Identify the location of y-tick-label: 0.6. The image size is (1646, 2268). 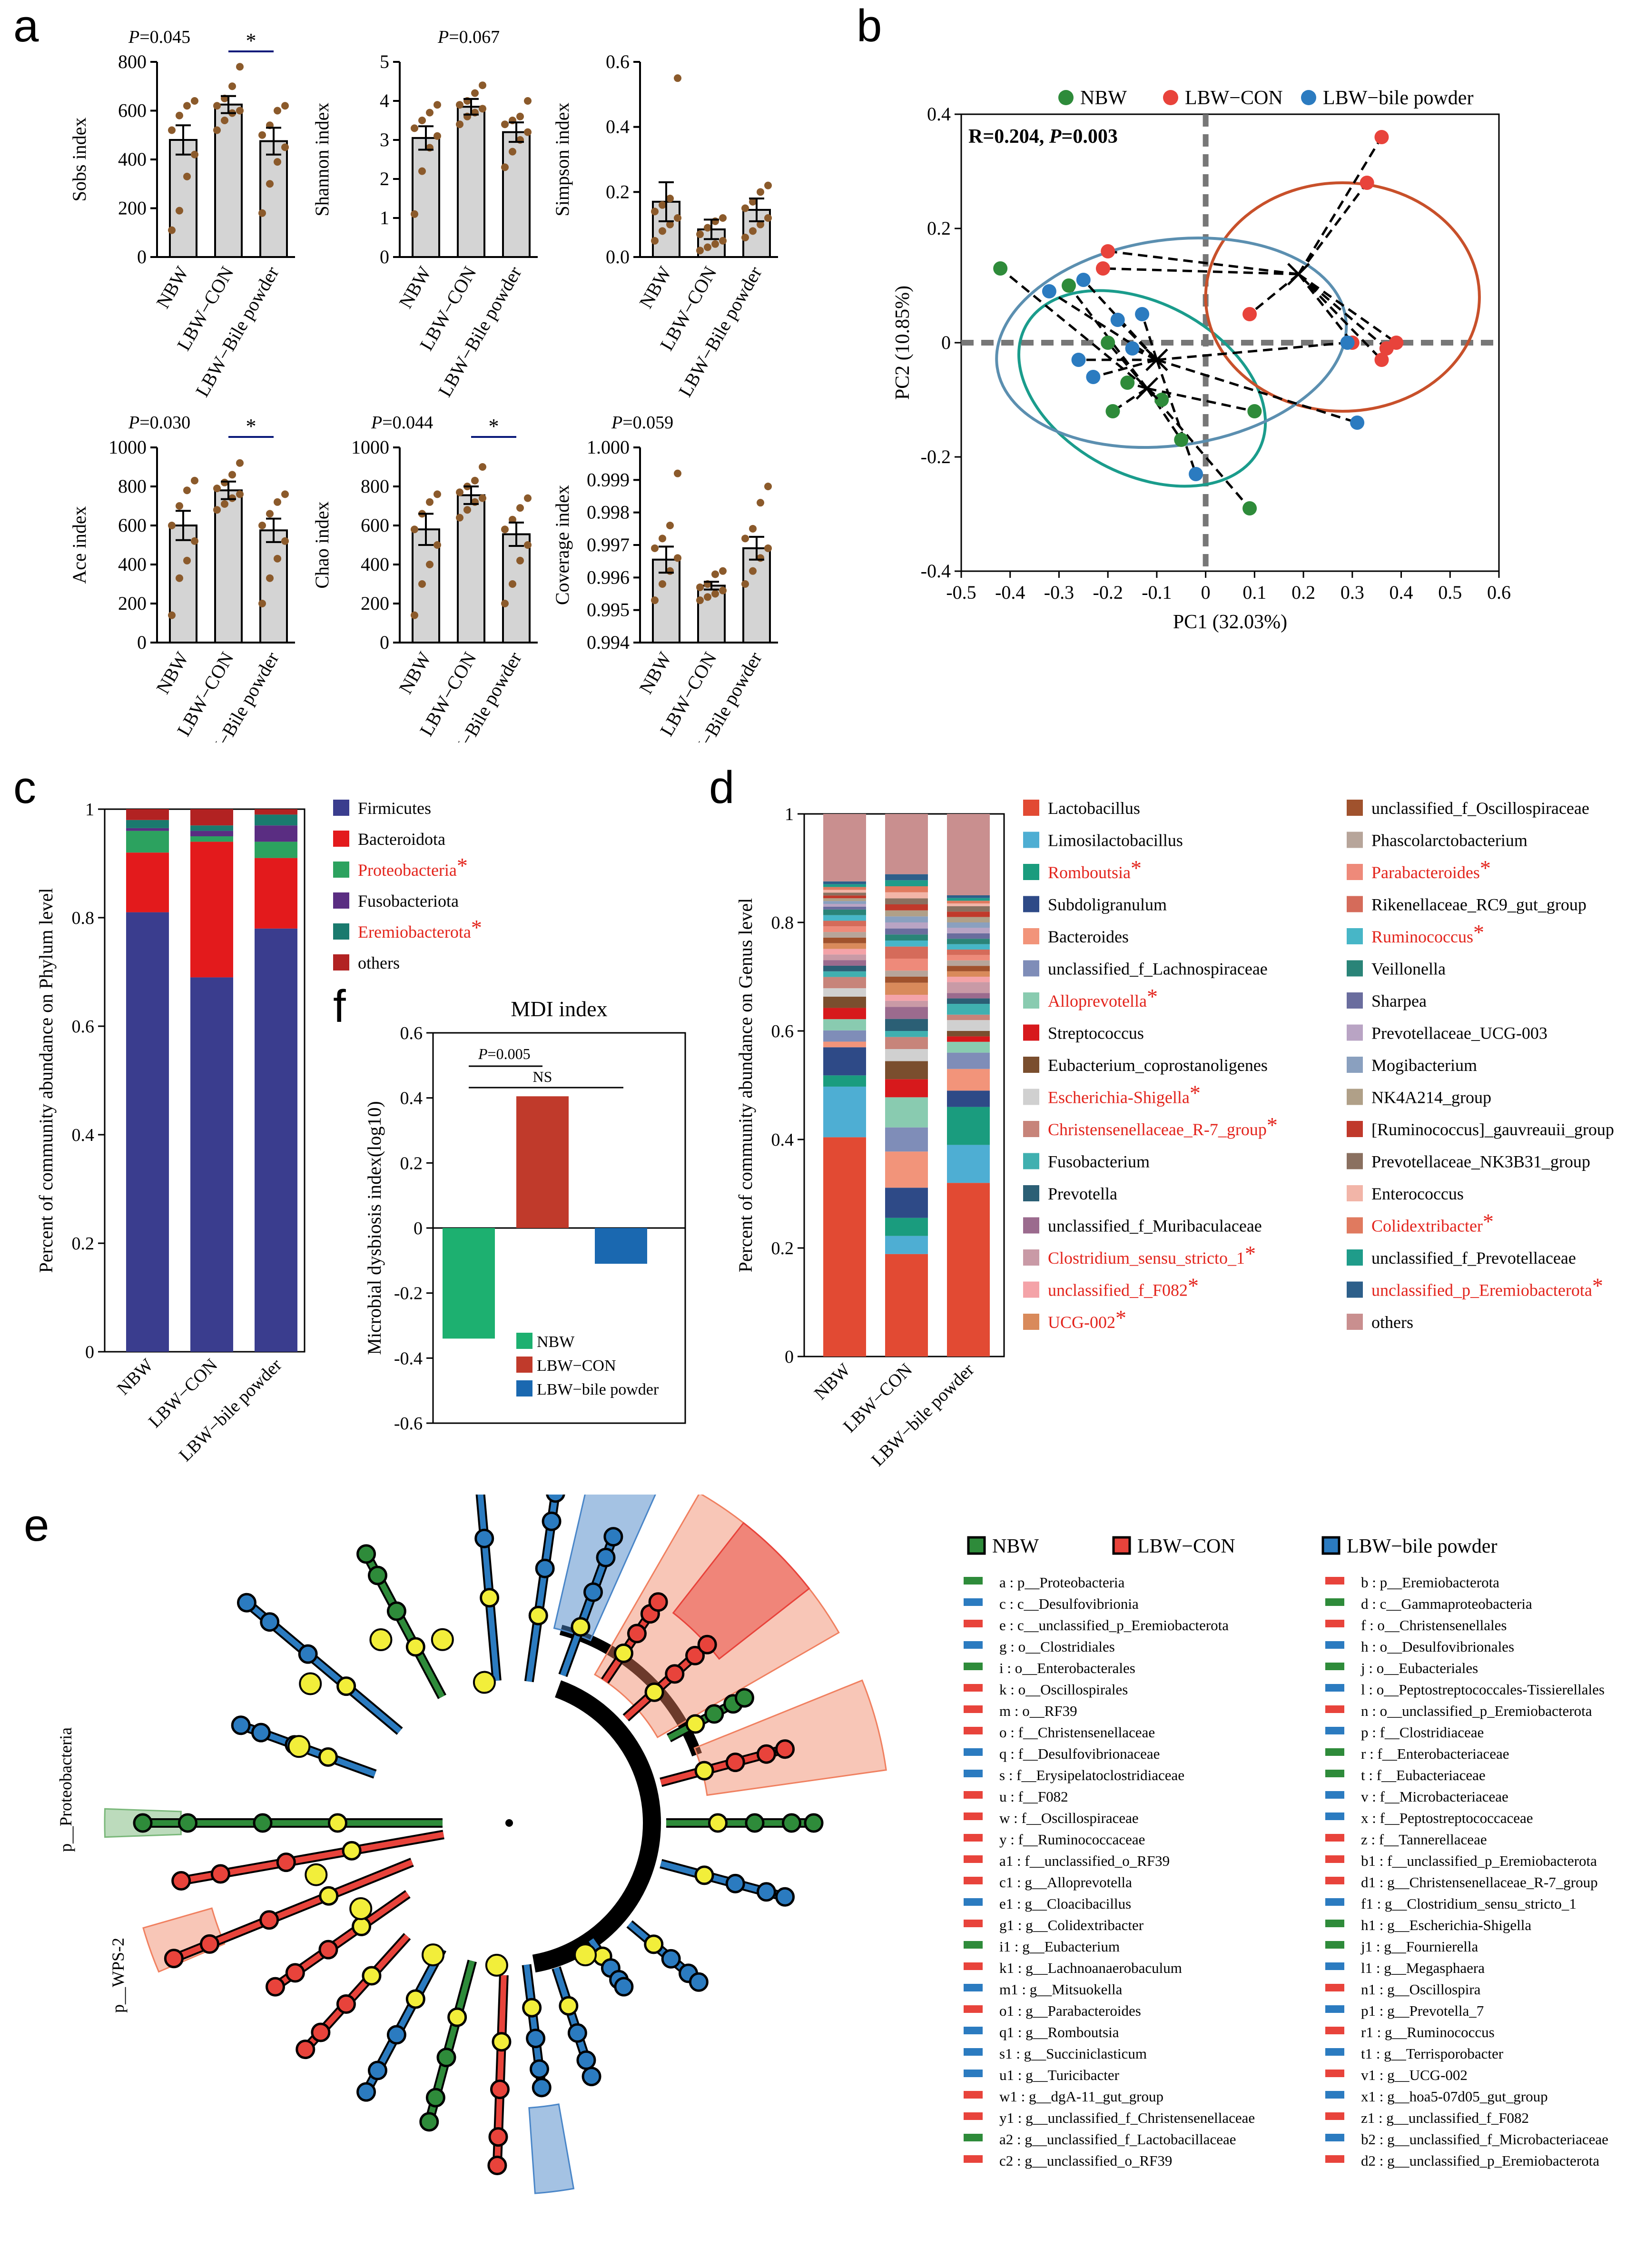
(618, 61).